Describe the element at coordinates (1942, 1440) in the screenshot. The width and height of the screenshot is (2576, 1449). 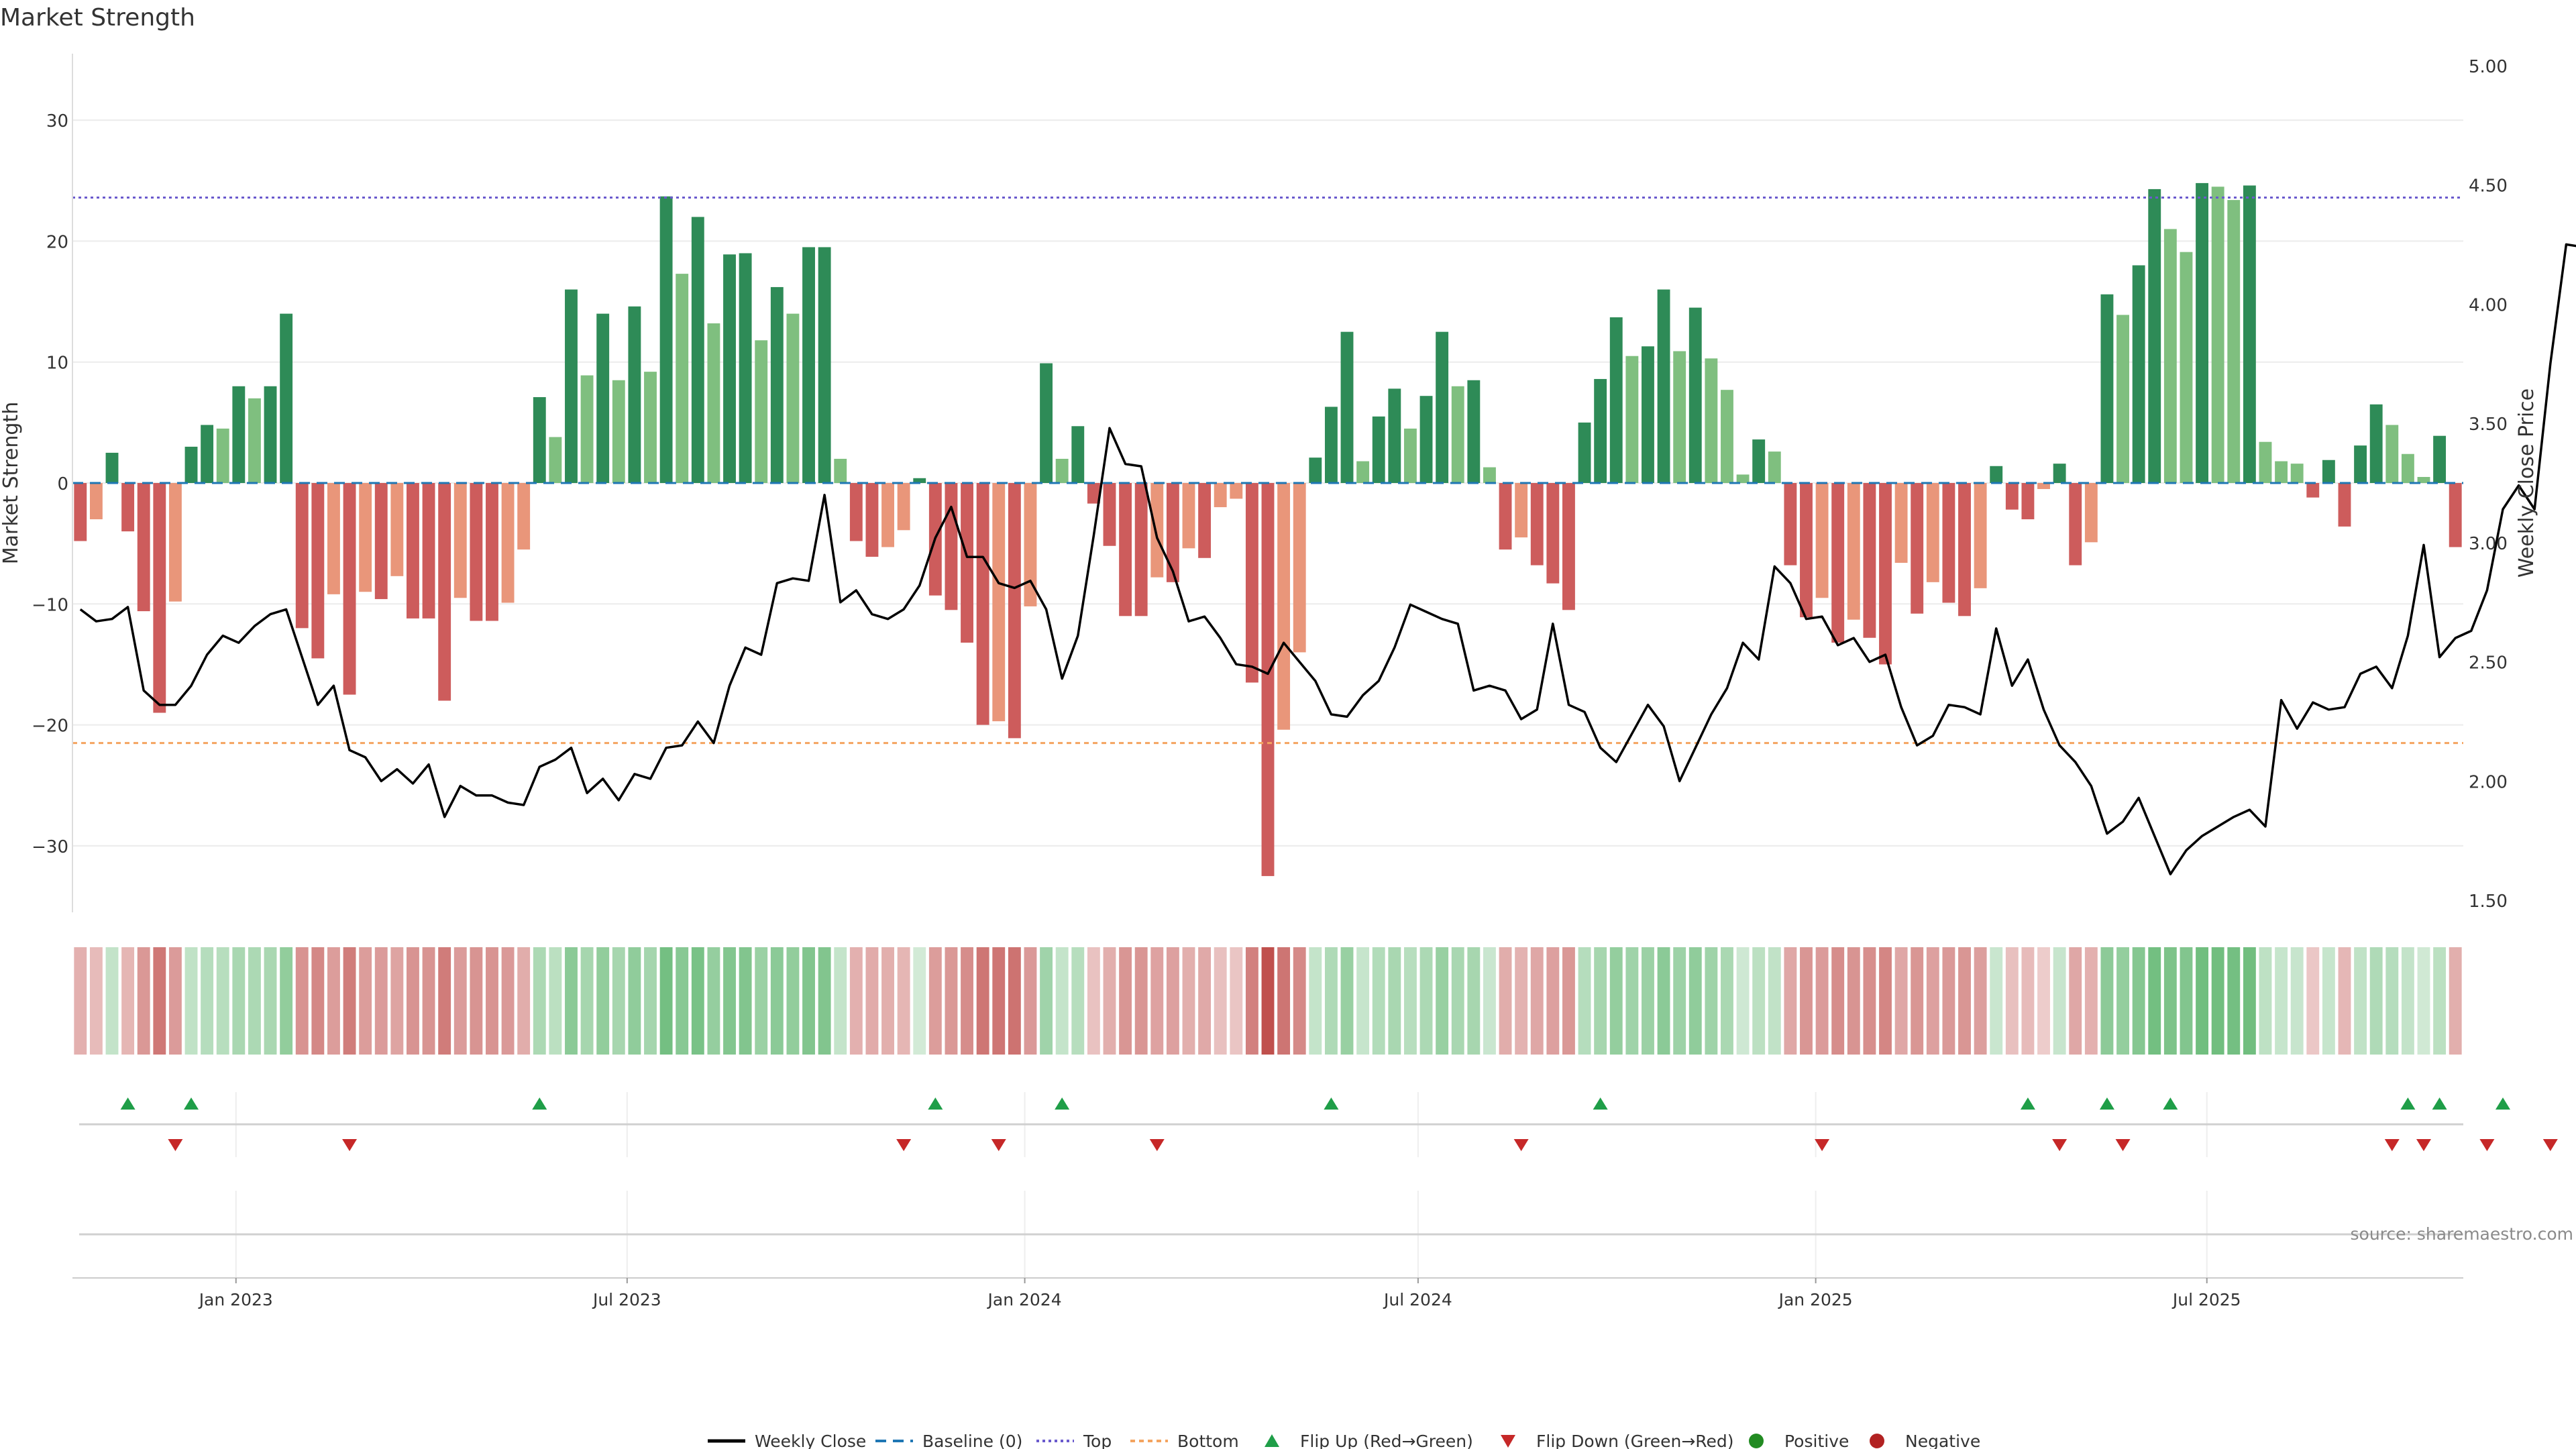
I see `legend-label: Negative` at that location.